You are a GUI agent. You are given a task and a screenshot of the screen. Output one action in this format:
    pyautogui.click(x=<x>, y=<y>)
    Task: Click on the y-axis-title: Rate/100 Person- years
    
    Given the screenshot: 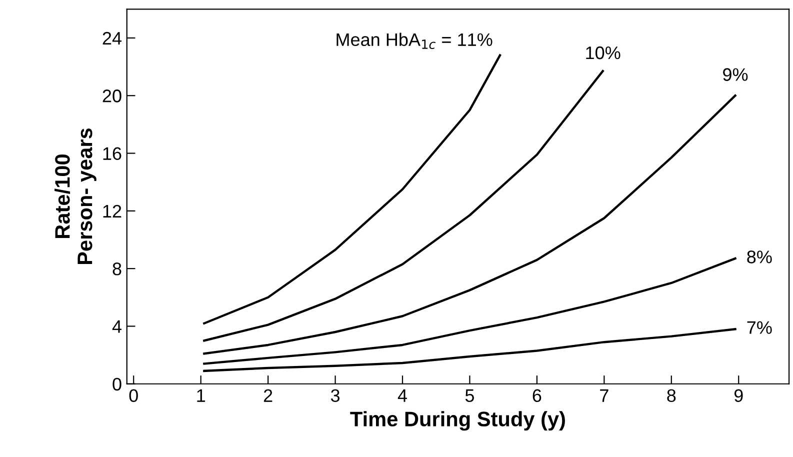 What is the action you would take?
    pyautogui.click(x=75, y=196)
    